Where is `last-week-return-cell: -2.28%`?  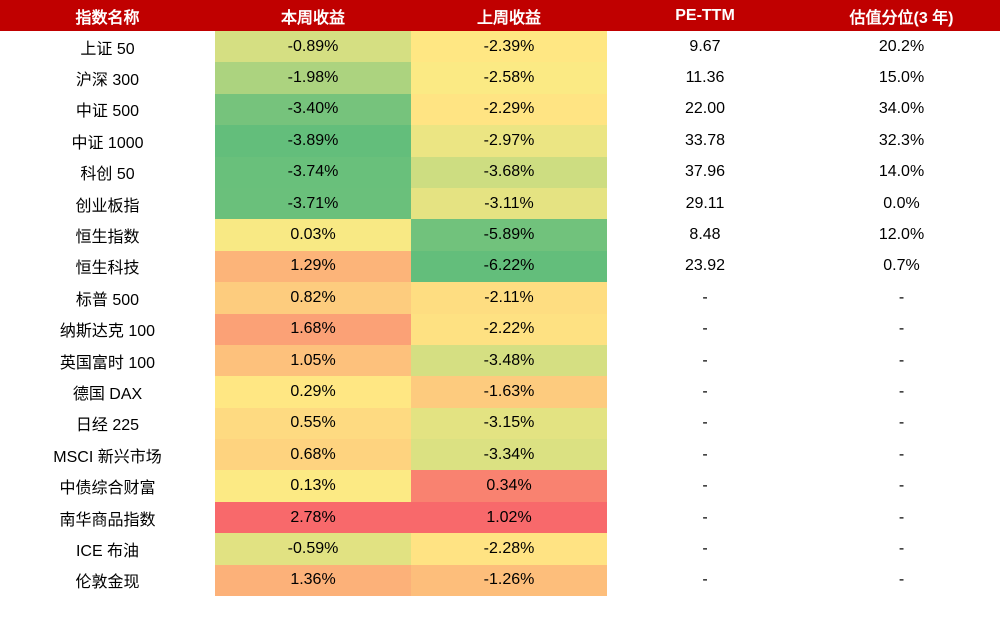
last-week-return-cell: -2.28% is located at coordinates (509, 549).